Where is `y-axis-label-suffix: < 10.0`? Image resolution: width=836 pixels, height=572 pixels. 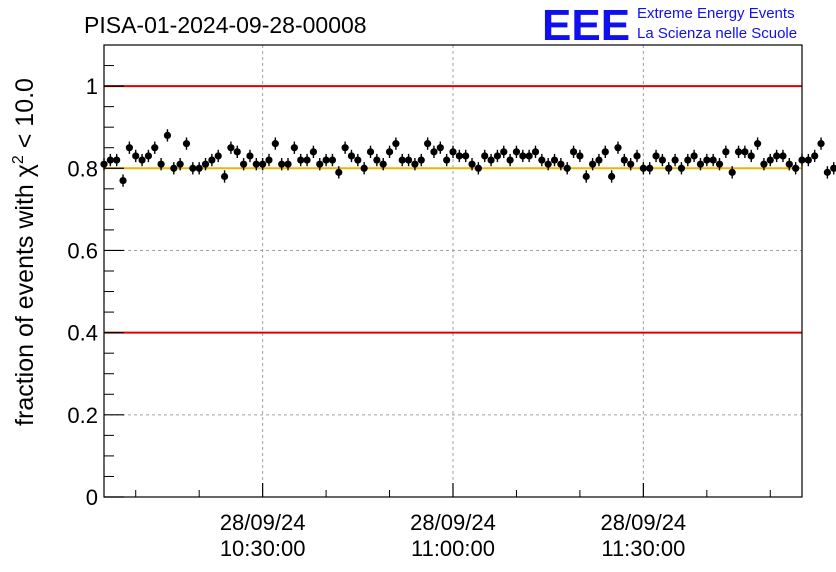 y-axis-label-suffix: < 10.0 is located at coordinates (25, 116).